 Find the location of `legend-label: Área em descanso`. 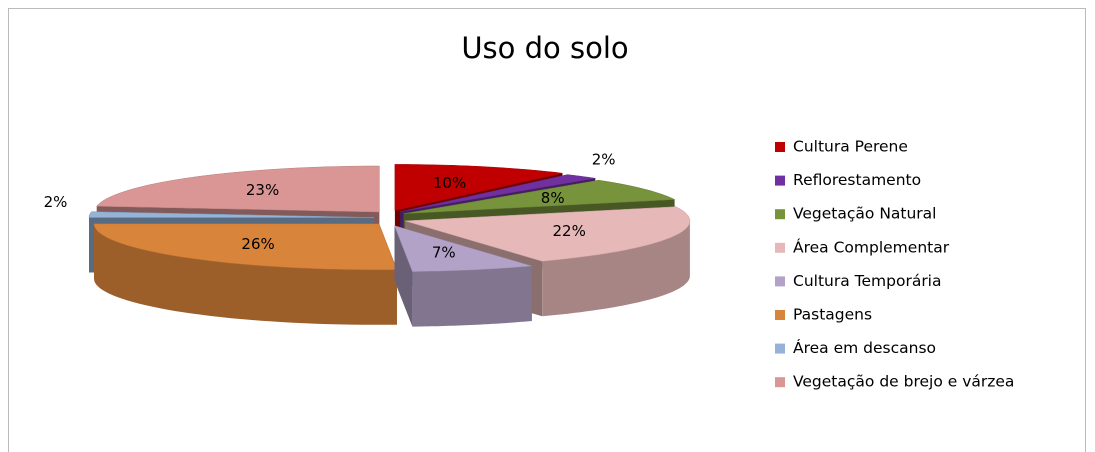

legend-label: Área em descanso is located at coordinates (864, 347).